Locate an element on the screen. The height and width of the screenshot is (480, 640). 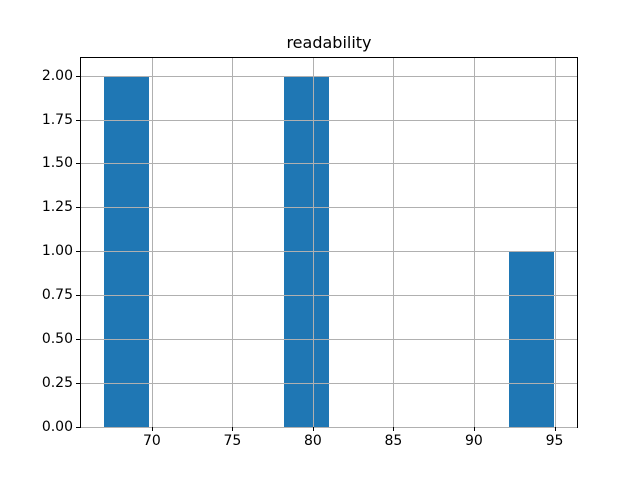
x-tick-label: 90 is located at coordinates (473, 441).